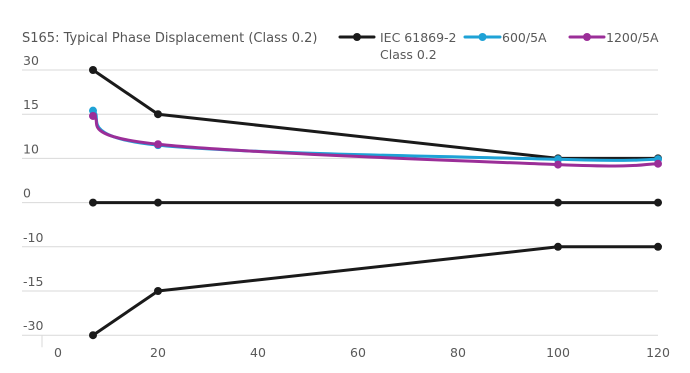 This screenshot has width=690, height=373. I want to click on series-1200-5a, so click(375, 140).